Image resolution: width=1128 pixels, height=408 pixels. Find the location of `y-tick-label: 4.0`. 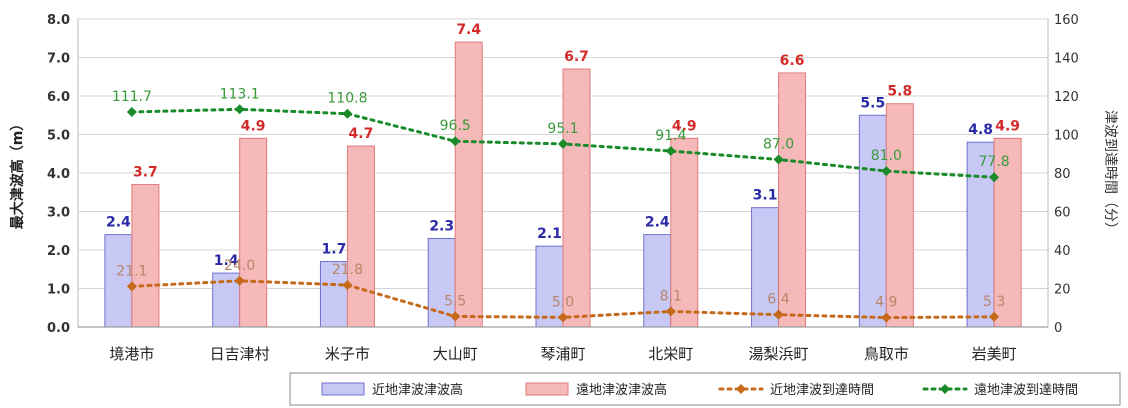

y-tick-label: 4.0 is located at coordinates (58, 174).